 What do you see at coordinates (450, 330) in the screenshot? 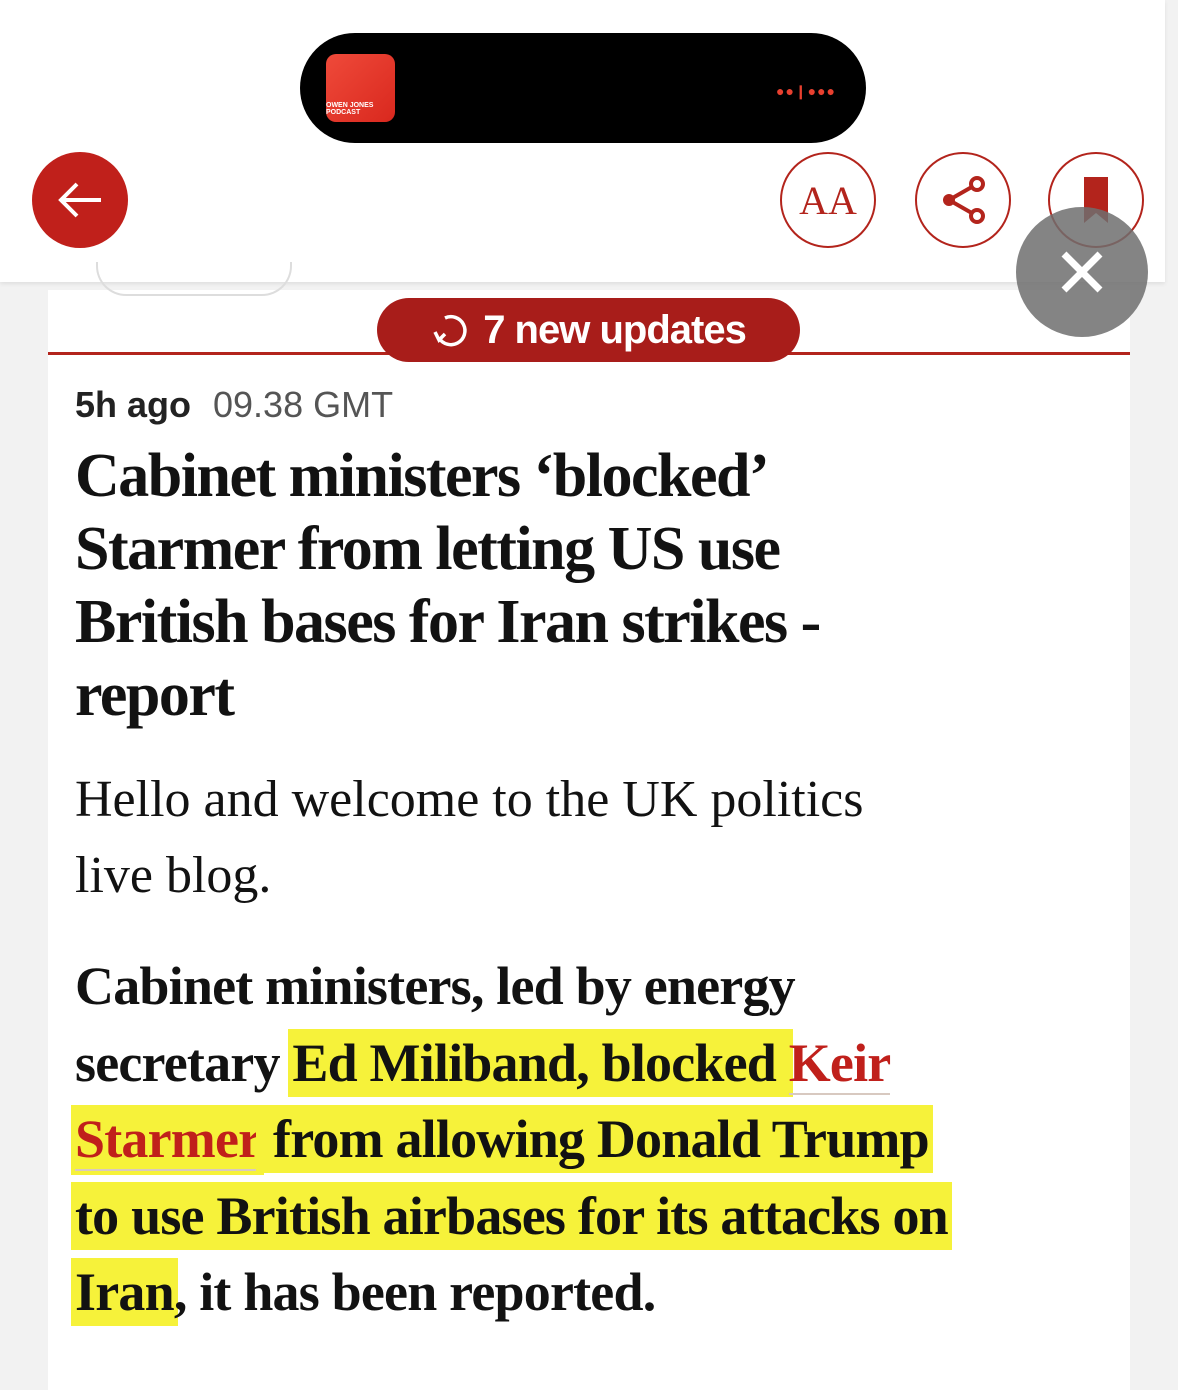
I see `refresh-icon` at bounding box center [450, 330].